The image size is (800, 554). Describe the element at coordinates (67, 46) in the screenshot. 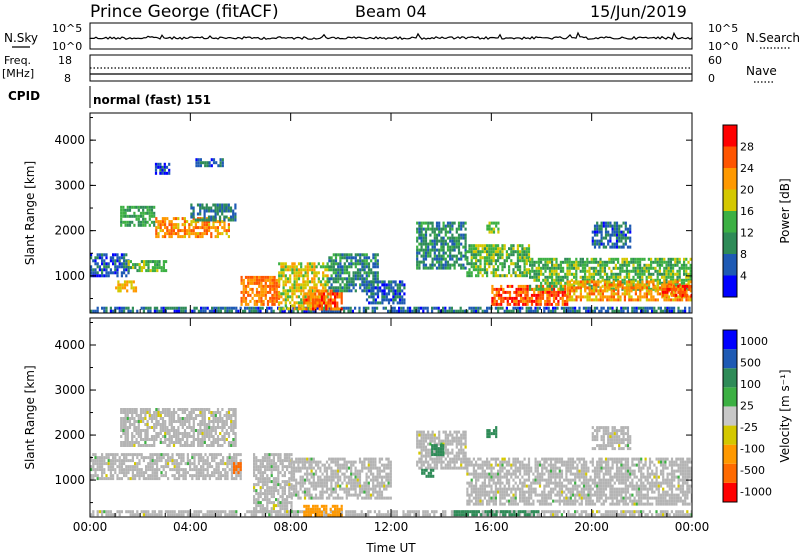

I see `nsky-tick-bottom: 10^0` at that location.